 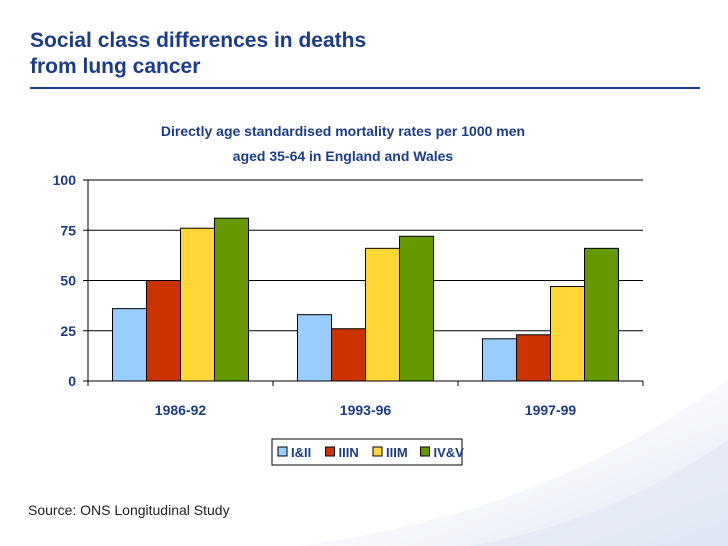 What do you see at coordinates (365, 88) in the screenshot?
I see `title-underline` at bounding box center [365, 88].